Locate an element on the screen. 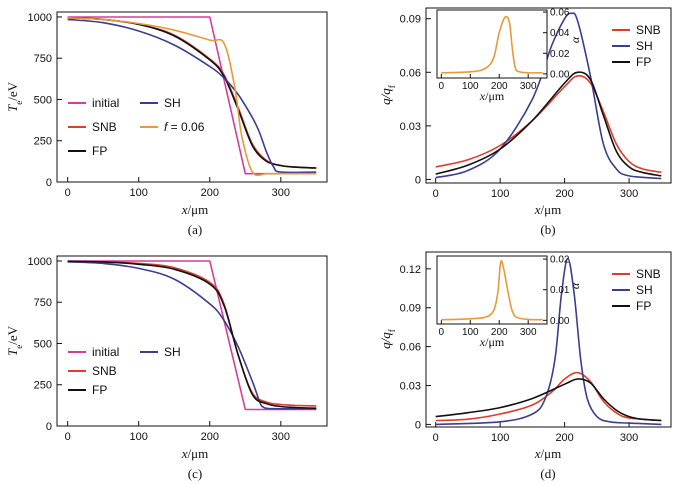 The height and width of the screenshot is (484, 700). panel-label: (d) is located at coordinates (547, 473).